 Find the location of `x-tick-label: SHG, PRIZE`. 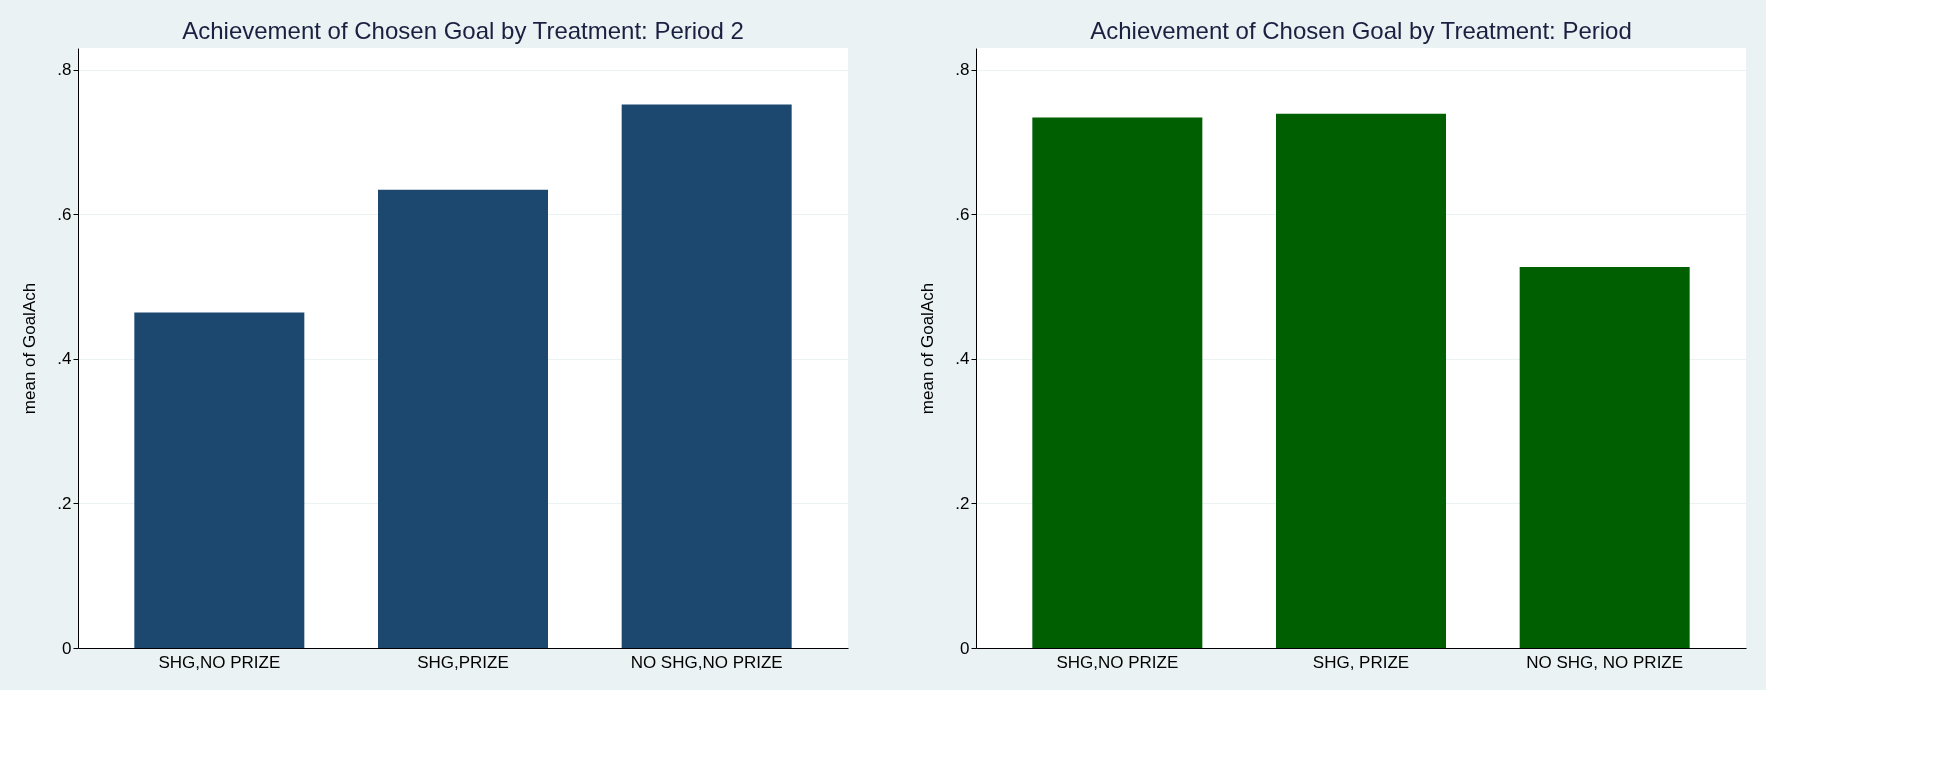

x-tick-label: SHG, PRIZE is located at coordinates (1361, 662).